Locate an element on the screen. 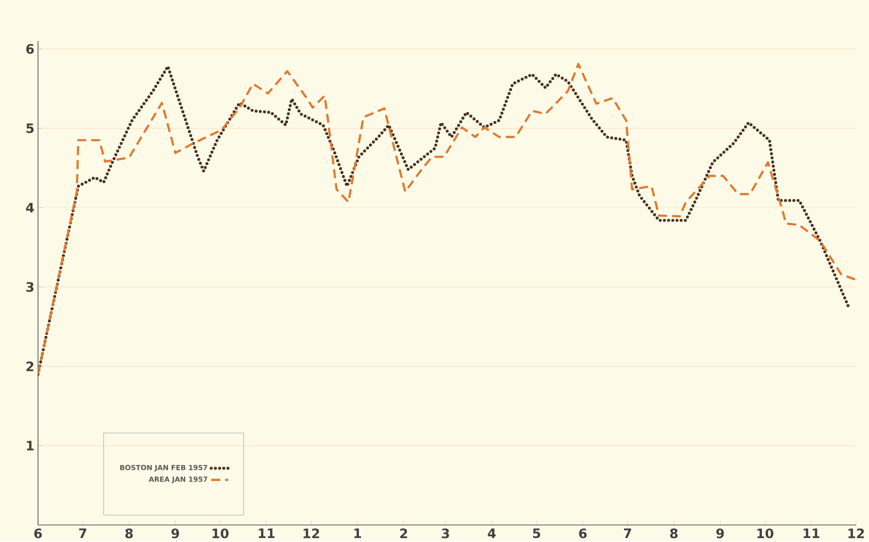 The width and height of the screenshot is (869, 542). y-tick-label: 4 is located at coordinates (30, 208).